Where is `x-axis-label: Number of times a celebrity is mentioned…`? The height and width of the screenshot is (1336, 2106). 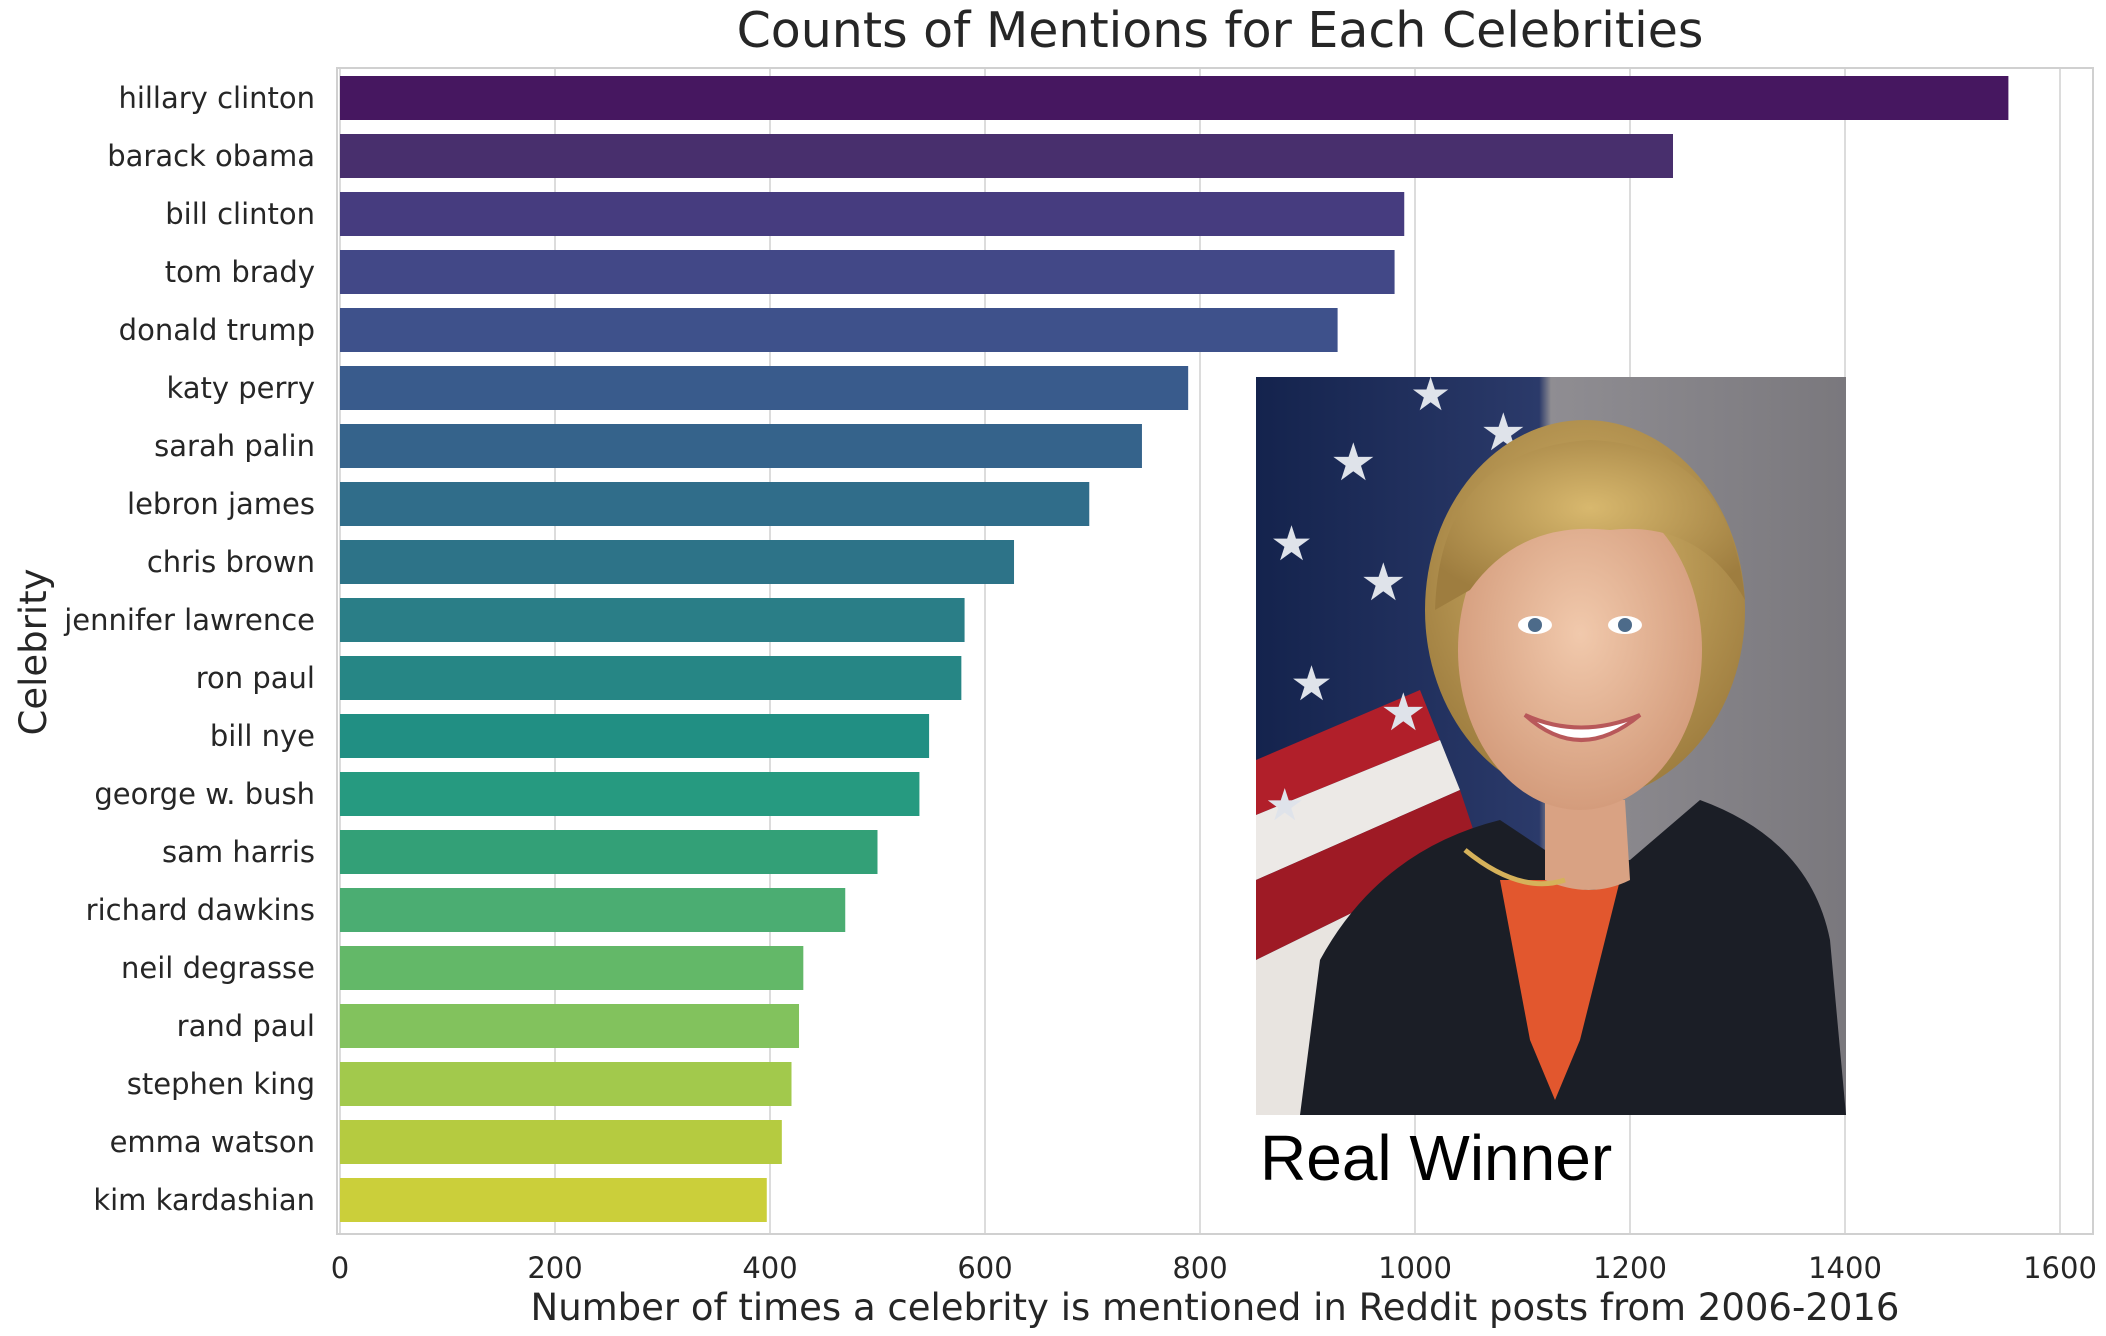
x-axis-label: Number of times a celebrity is mentioned… is located at coordinates (1215, 1307).